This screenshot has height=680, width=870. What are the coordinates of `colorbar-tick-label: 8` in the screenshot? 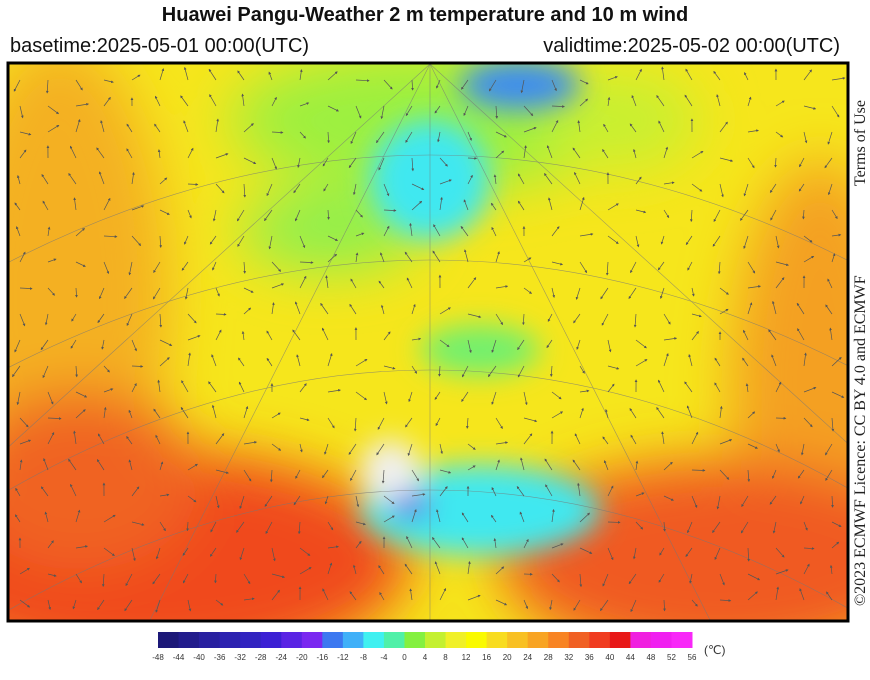 It's located at (445, 657).